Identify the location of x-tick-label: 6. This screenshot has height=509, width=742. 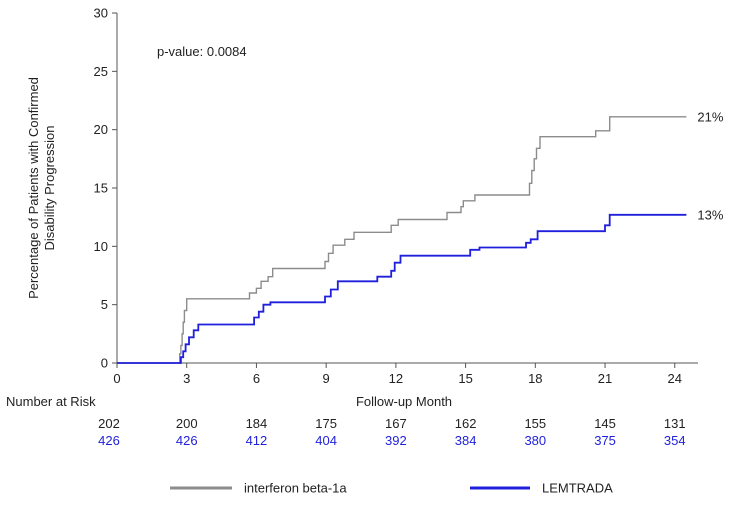
(256, 378).